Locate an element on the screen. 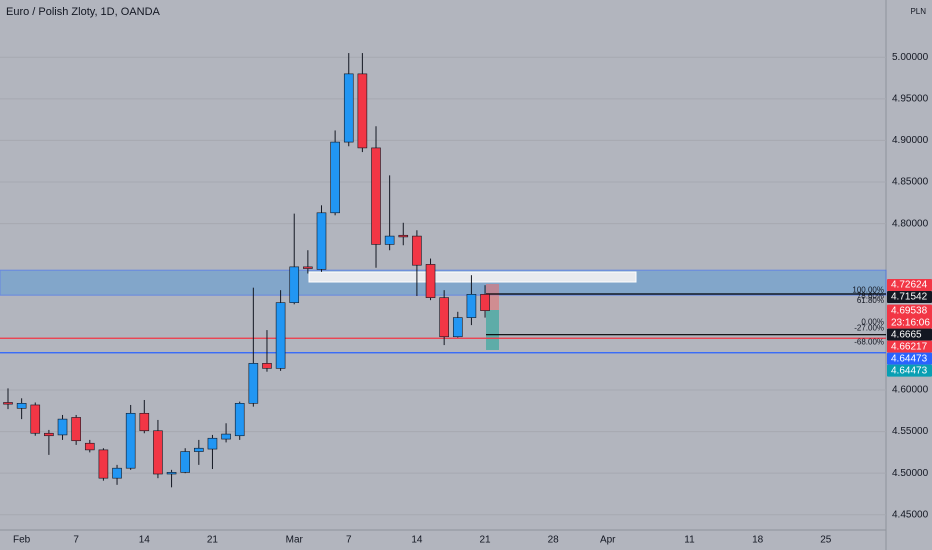  fib-label: 61.80% is located at coordinates (870, 300).